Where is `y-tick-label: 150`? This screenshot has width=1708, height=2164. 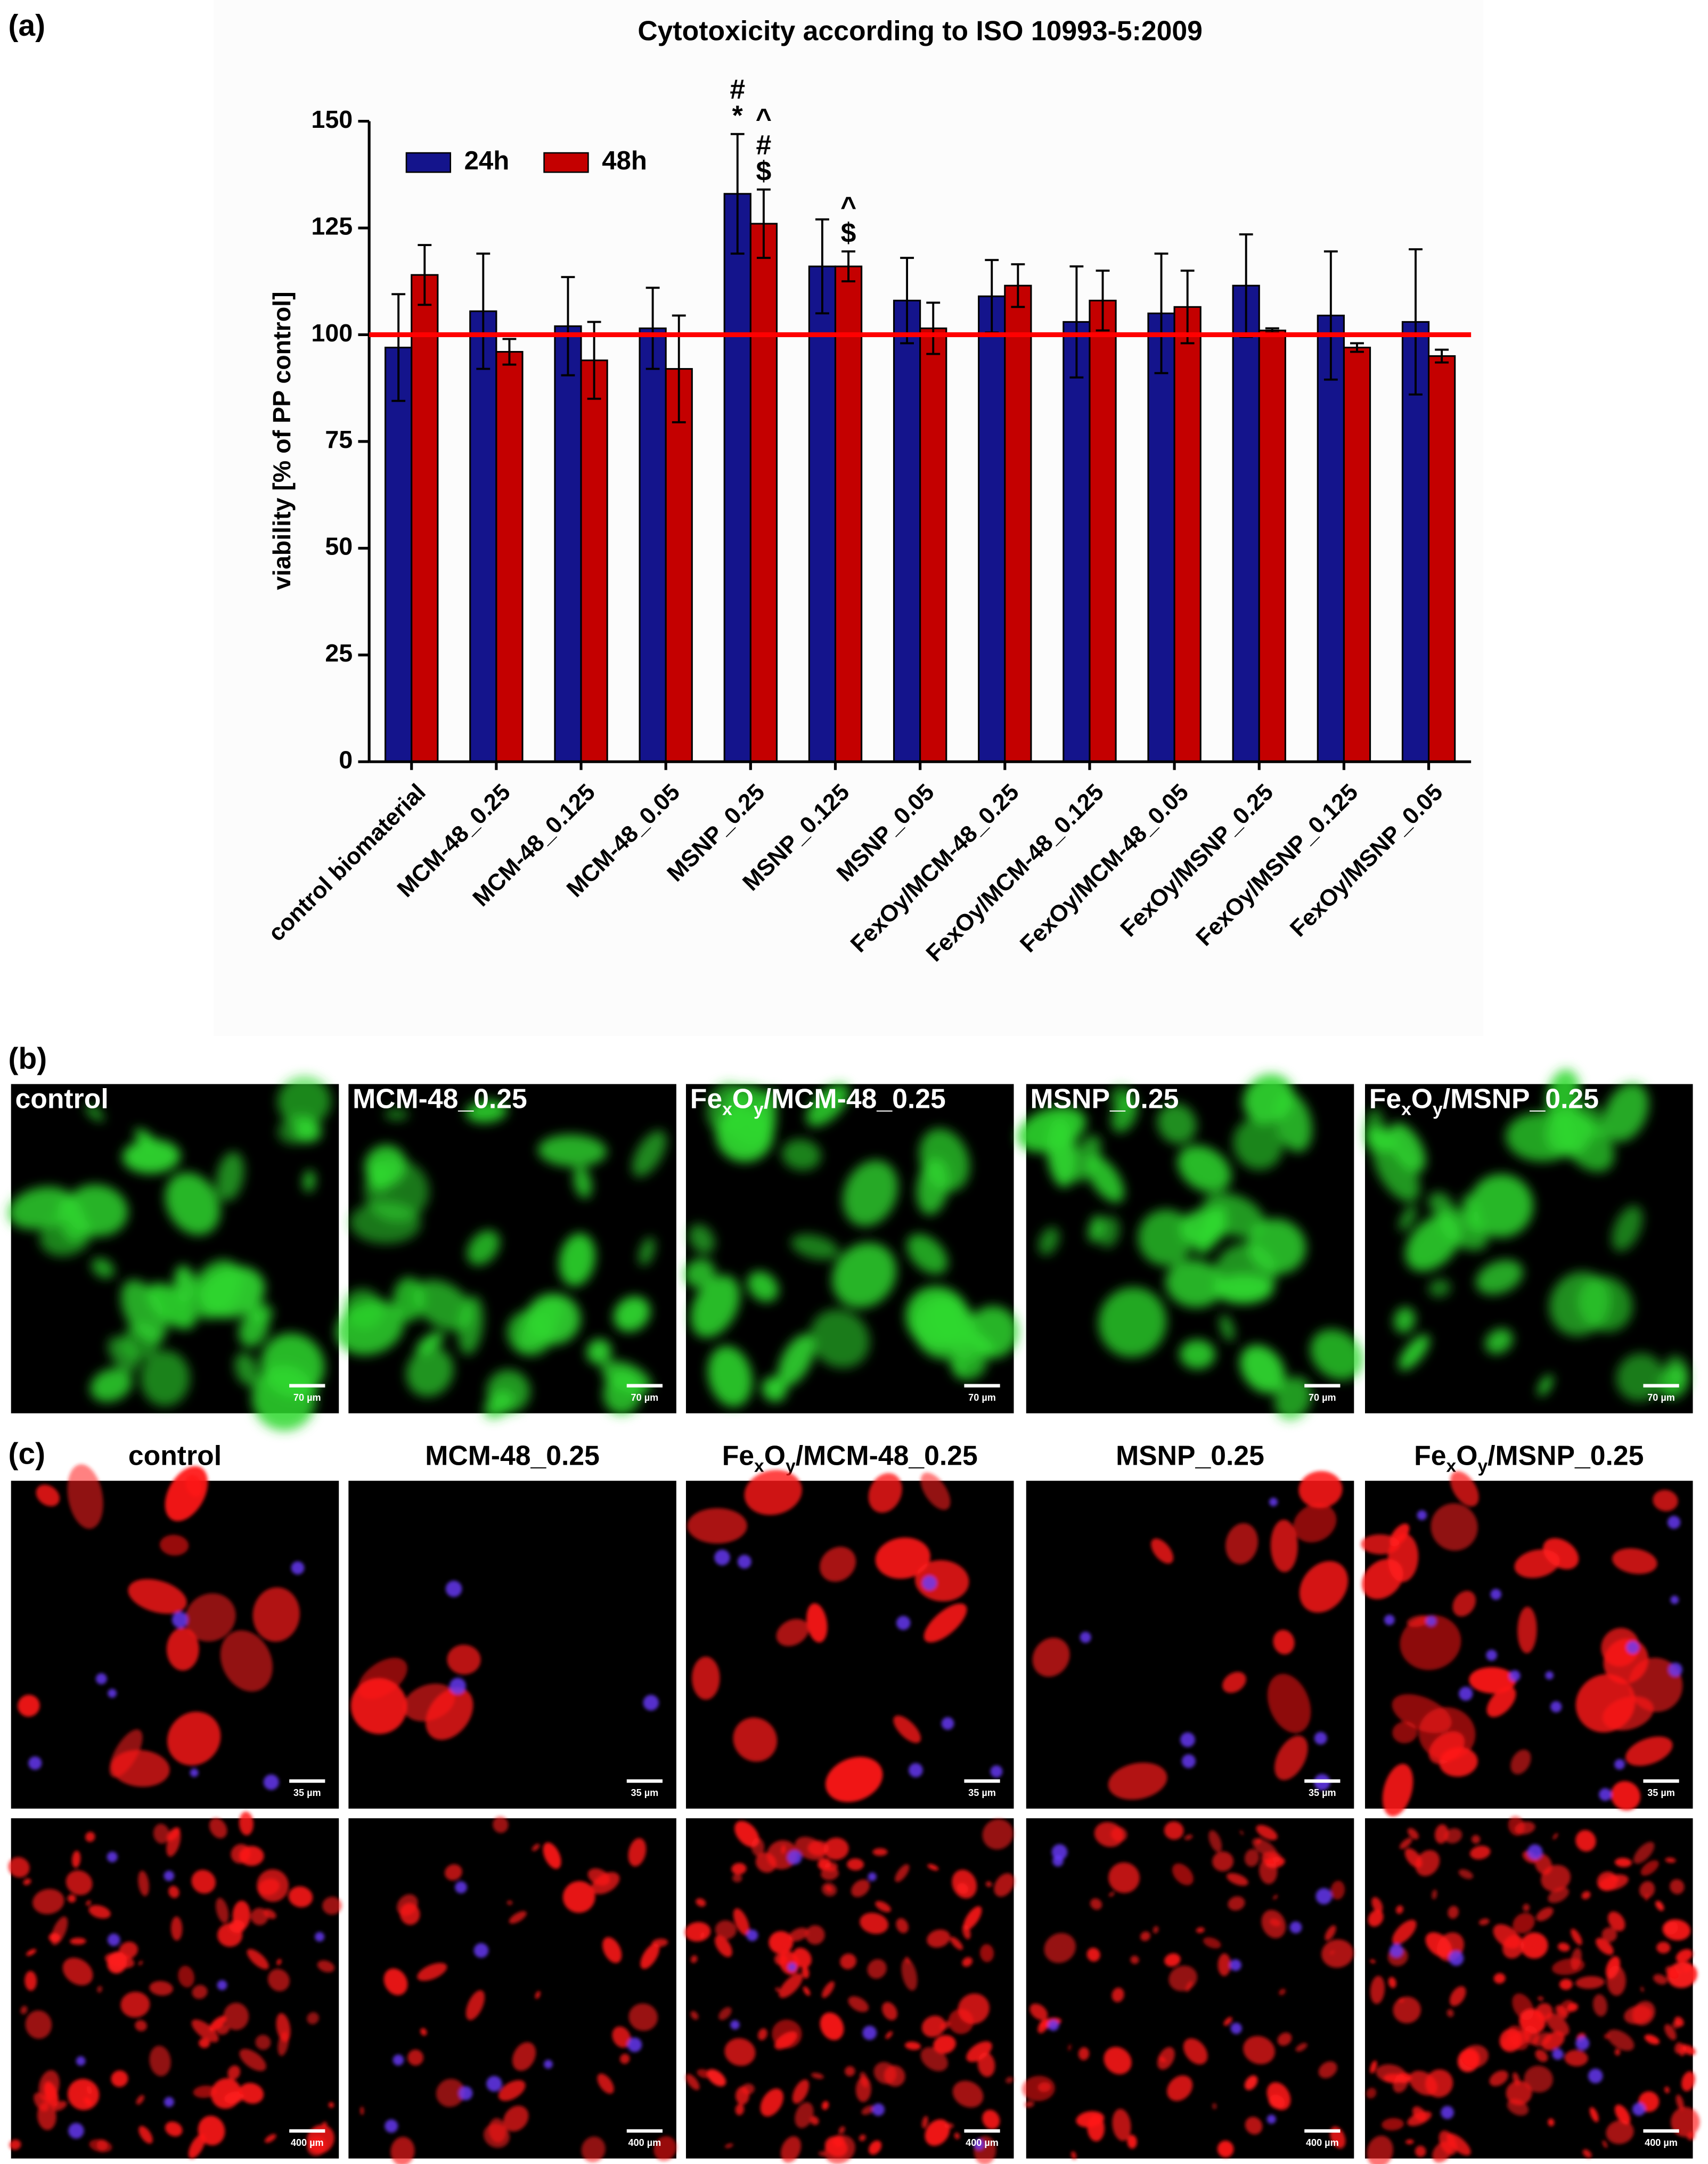
y-tick-label: 150 is located at coordinates (332, 119).